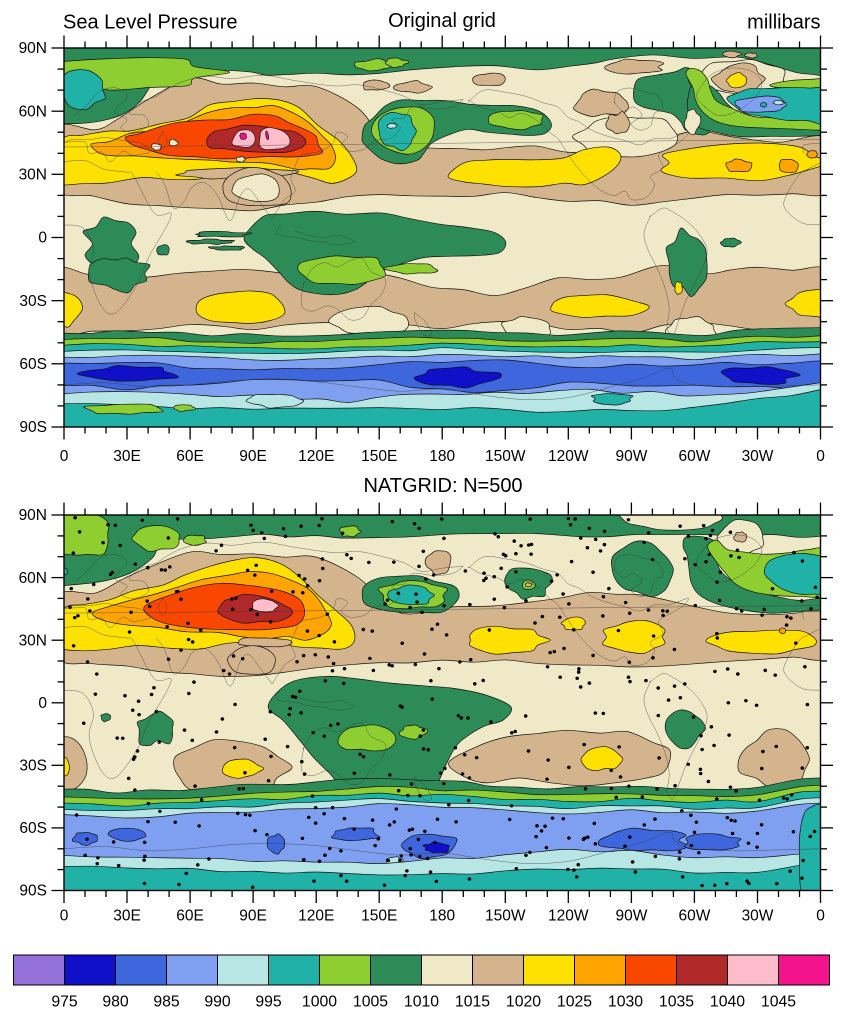 This screenshot has height=1016, width=843. Describe the element at coordinates (150, 23) in the screenshot. I see `svg-text: Sea Level Pressure` at that location.